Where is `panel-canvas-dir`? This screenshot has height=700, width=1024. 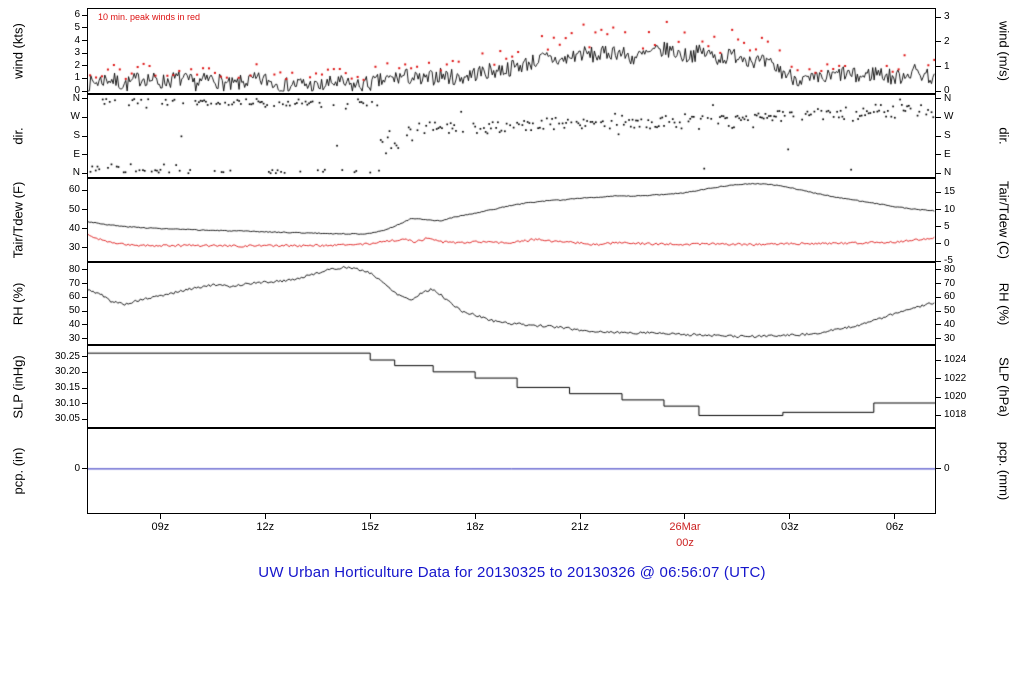
panel-canvas-dir is located at coordinates (511, 136).